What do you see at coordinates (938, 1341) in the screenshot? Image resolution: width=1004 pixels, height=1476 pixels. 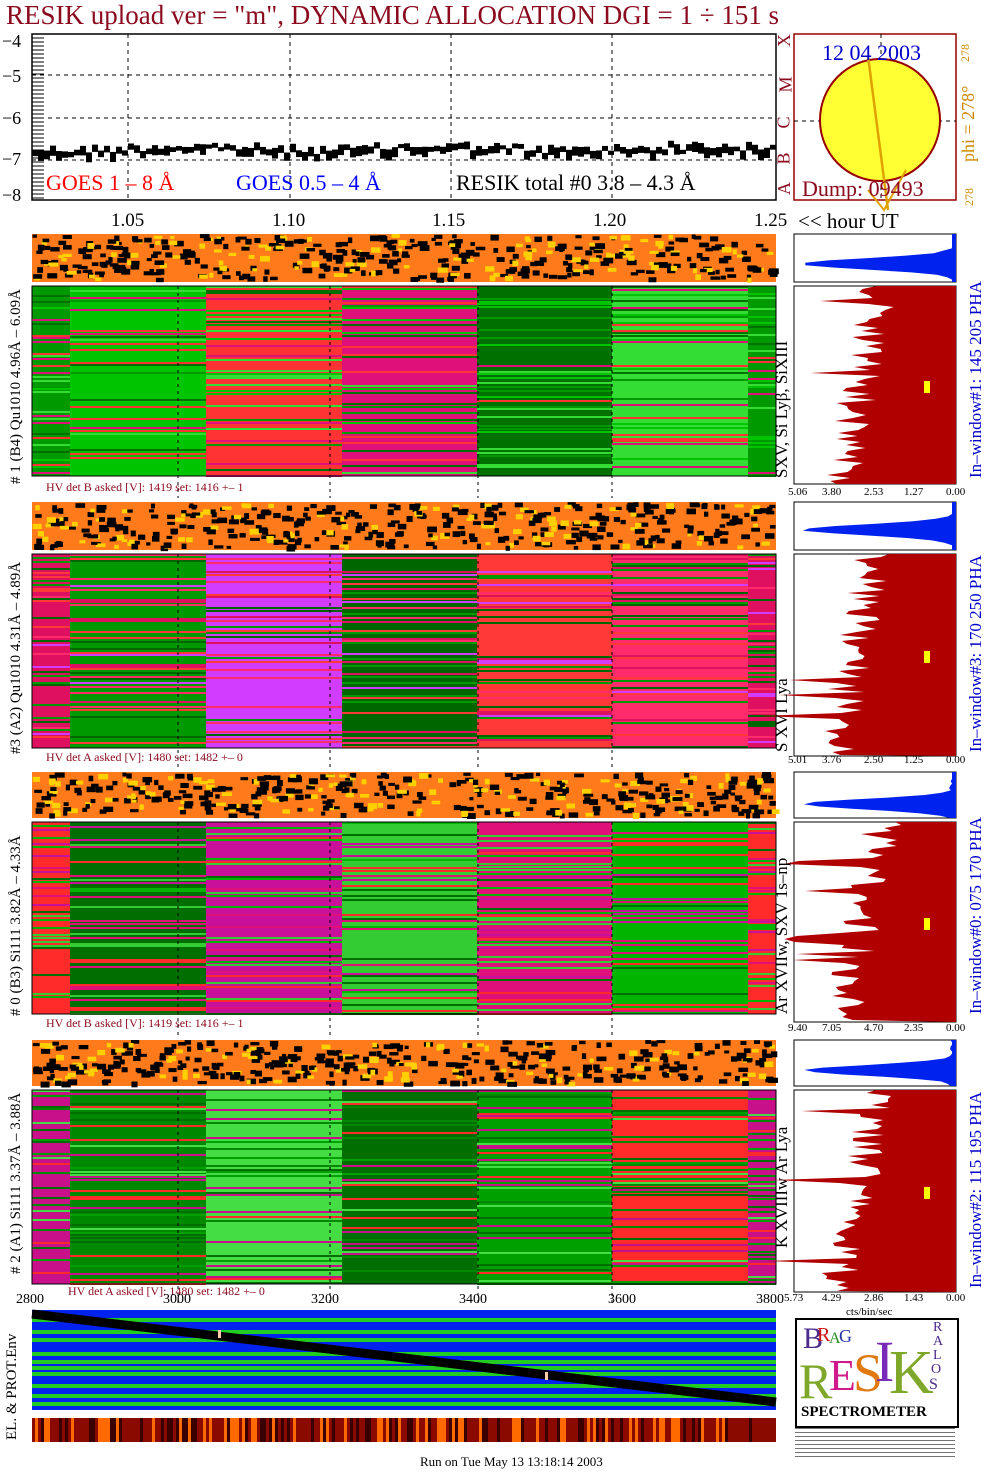 I see `logo-letter: A` at bounding box center [938, 1341].